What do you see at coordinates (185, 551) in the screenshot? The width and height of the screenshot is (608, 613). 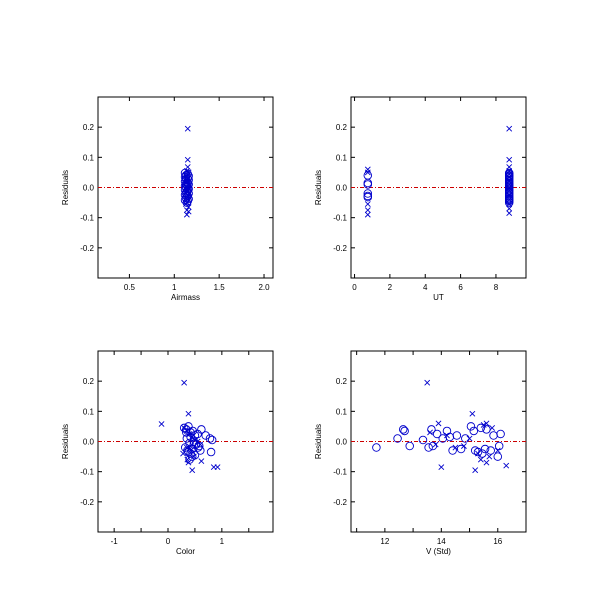 I see `x-axis-label-color: Color` at bounding box center [185, 551].